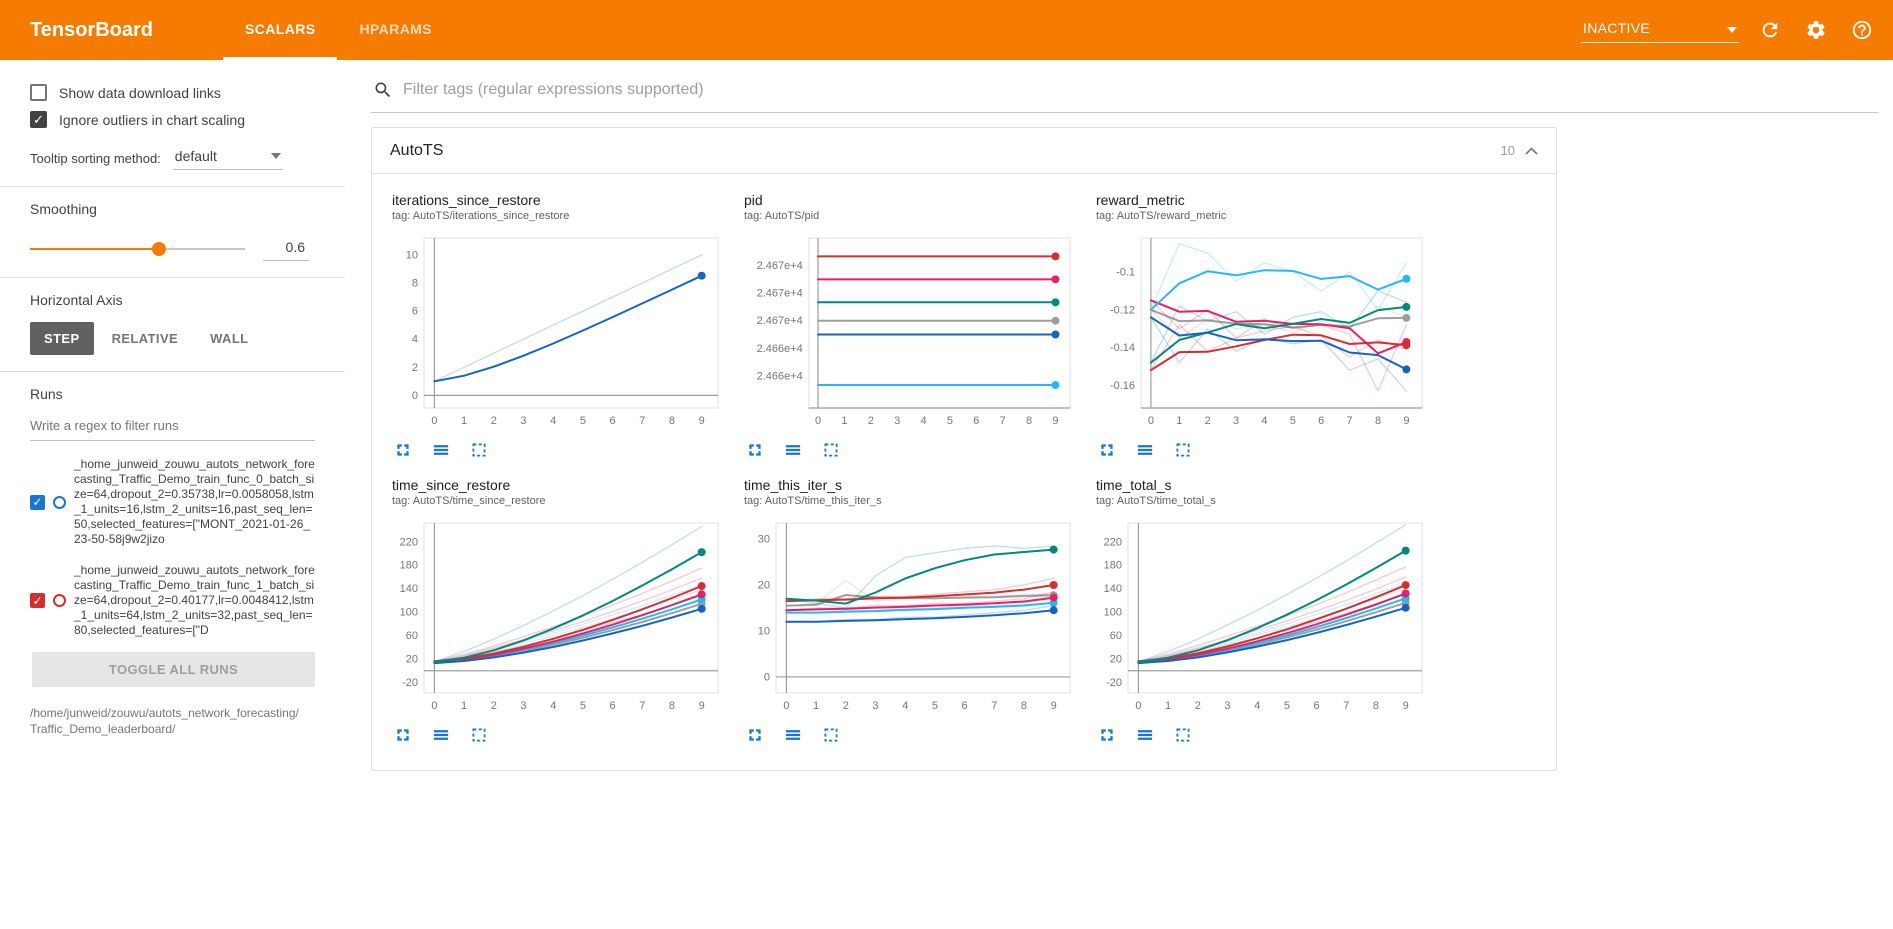 The height and width of the screenshot is (929, 1893). I want to click on svg-text: 2.467e+4, so click(780, 294).